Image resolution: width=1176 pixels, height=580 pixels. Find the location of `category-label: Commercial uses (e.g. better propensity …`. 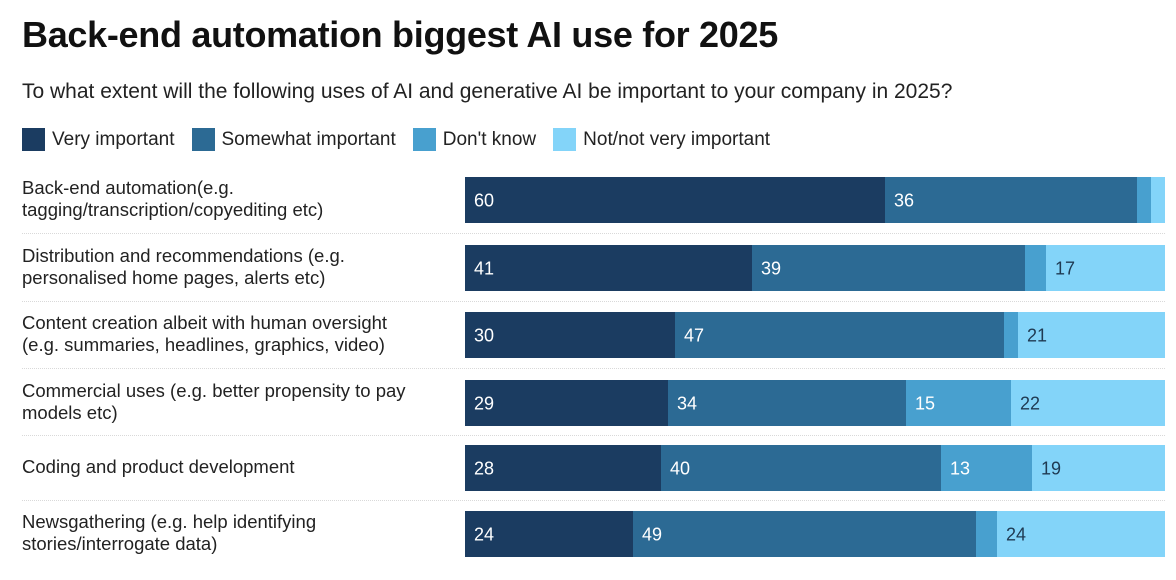

category-label: Commercial uses (e.g. better propensity … is located at coordinates (242, 402).